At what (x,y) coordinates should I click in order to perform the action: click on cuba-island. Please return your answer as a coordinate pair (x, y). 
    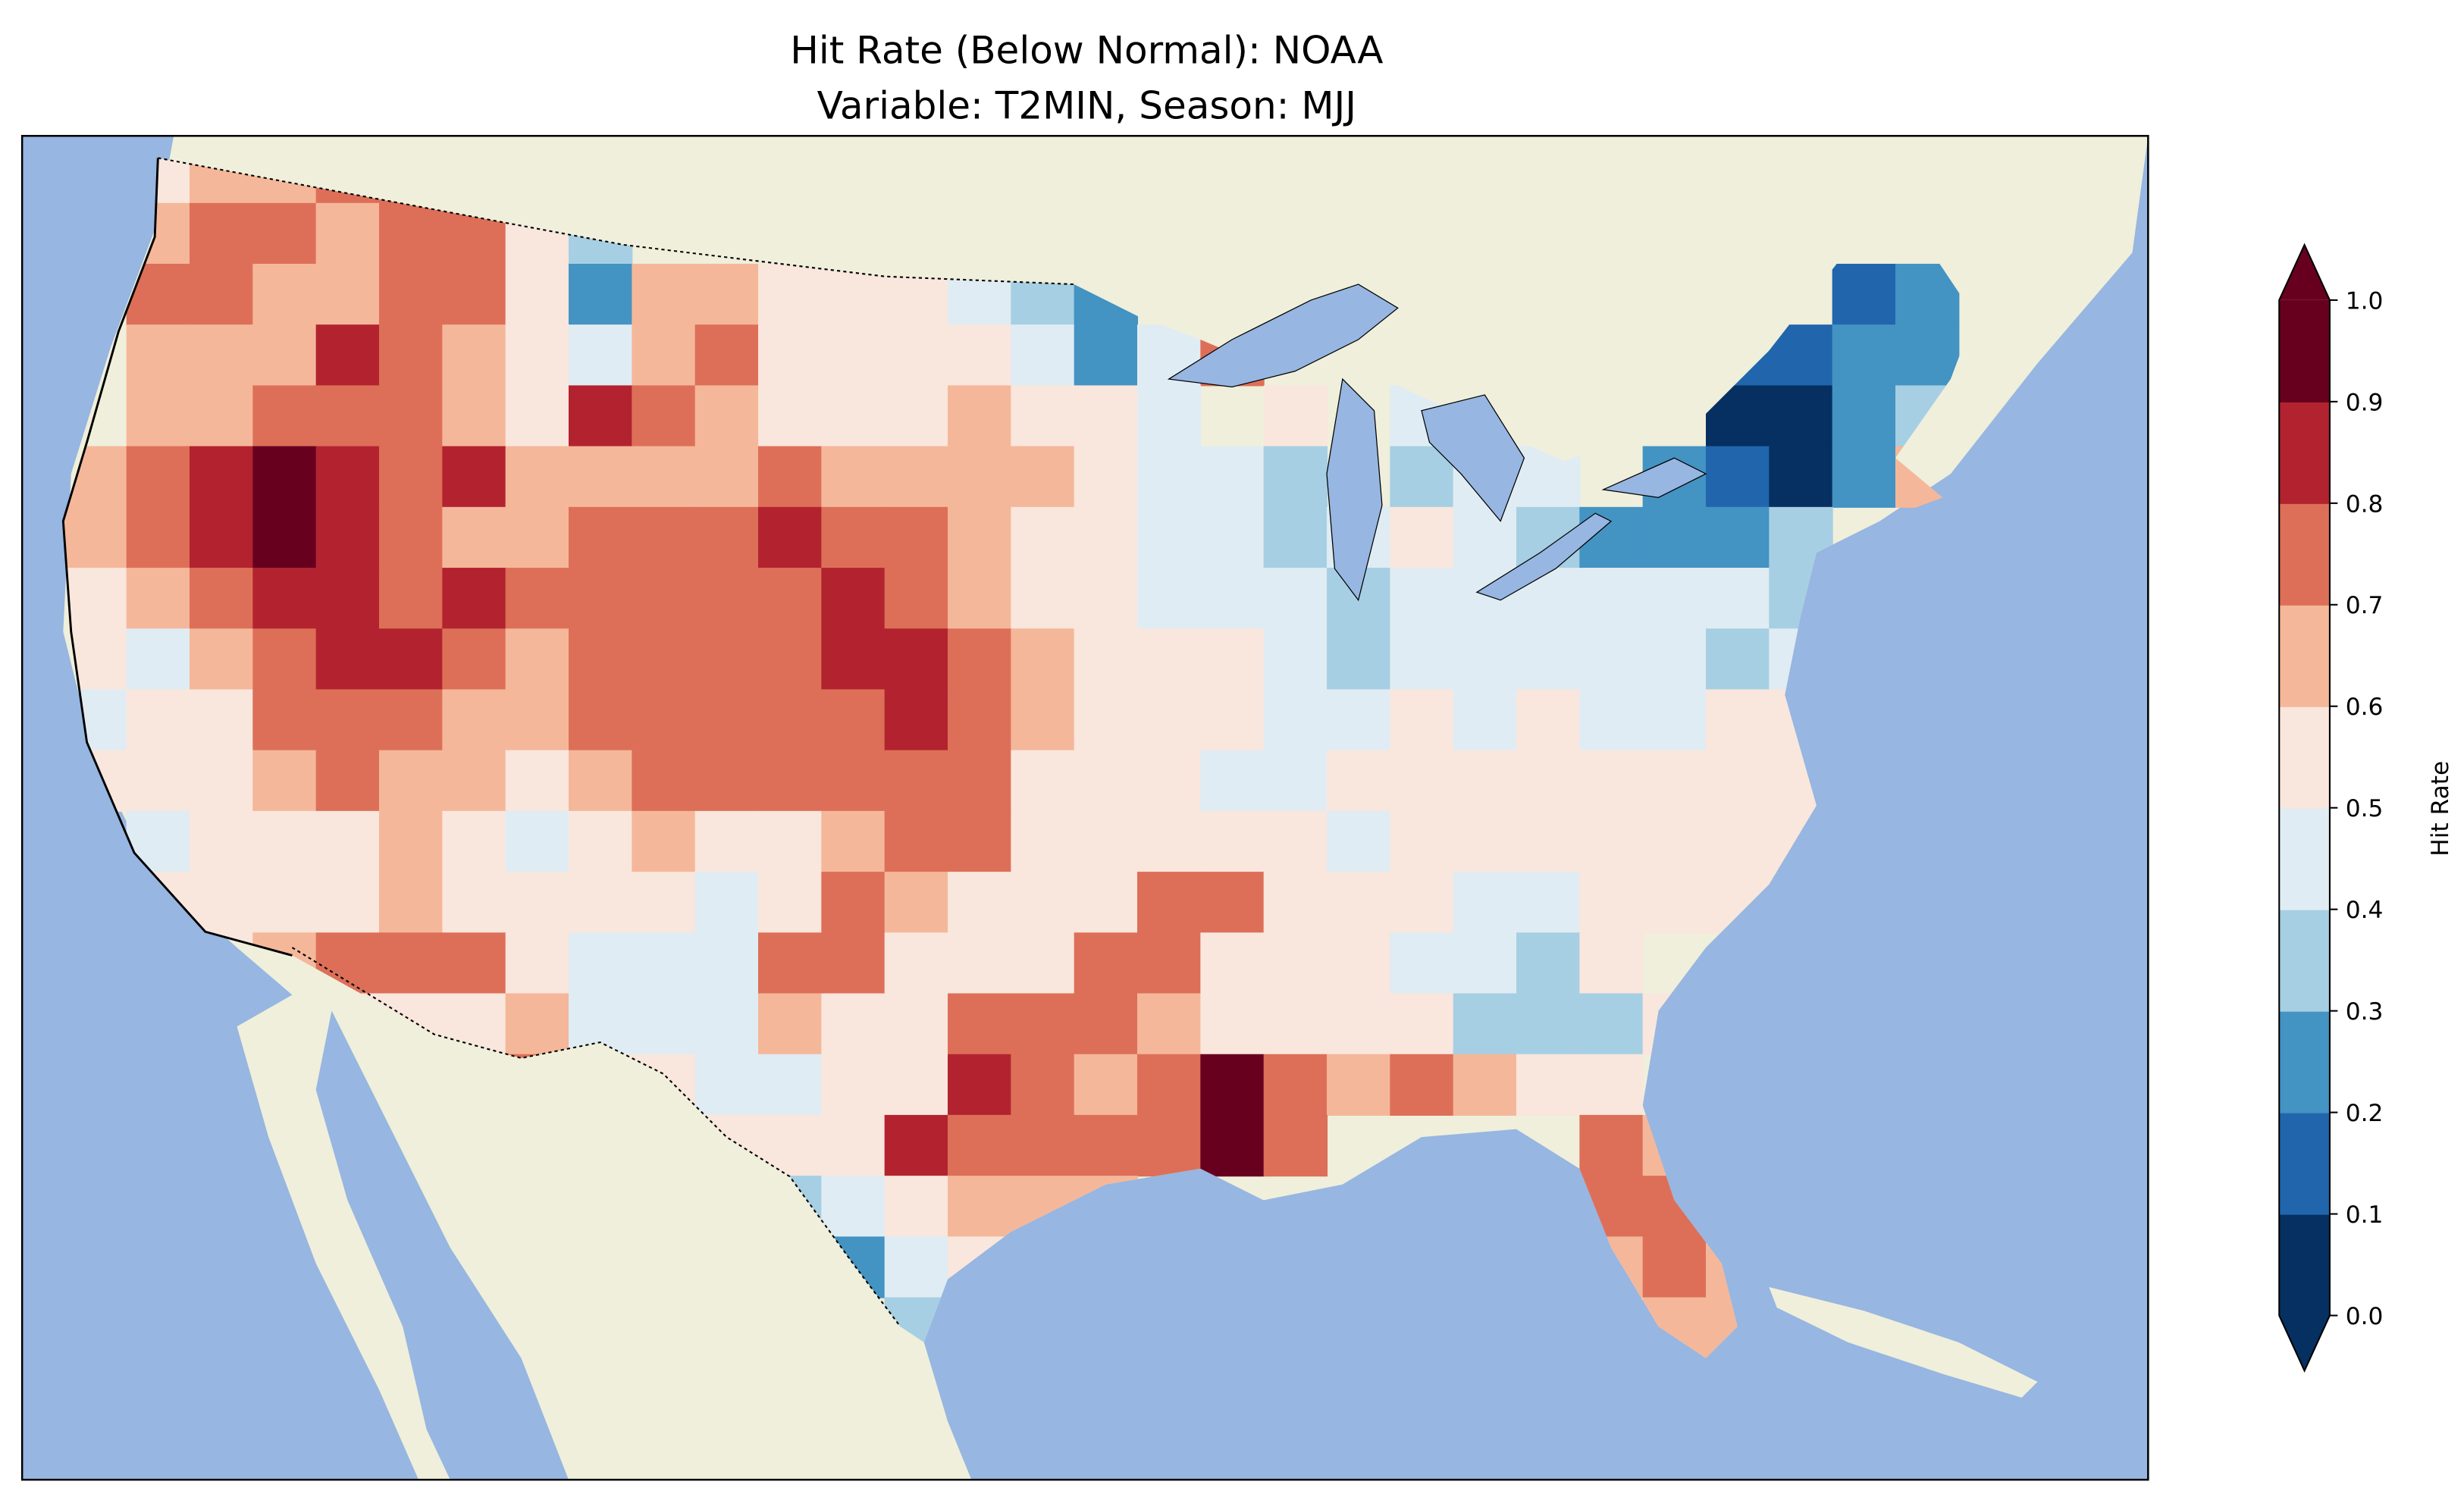
    Looking at the image, I should click on (1903, 1342).